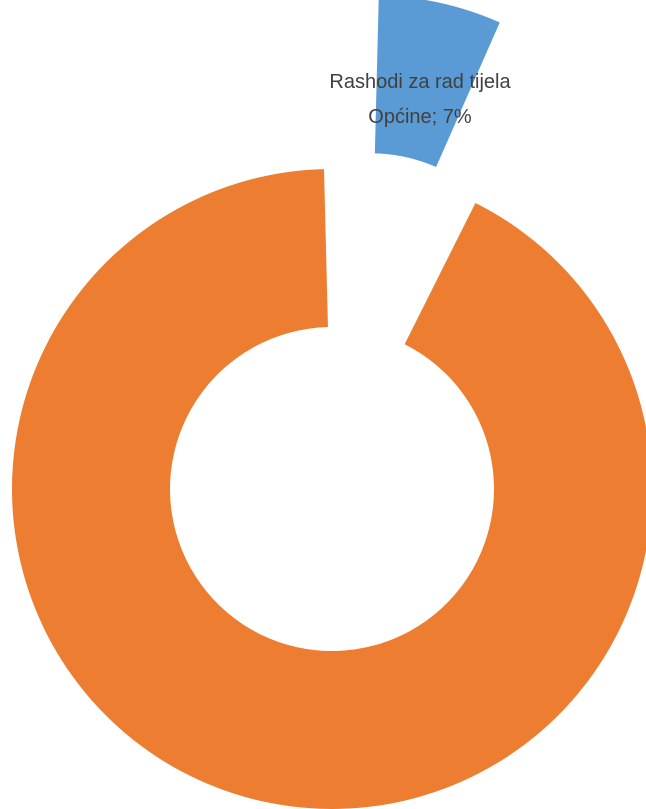 The image size is (646, 809). Describe the element at coordinates (420, 117) in the screenshot. I see `slice-label-line-2: Općine; 7%` at that location.